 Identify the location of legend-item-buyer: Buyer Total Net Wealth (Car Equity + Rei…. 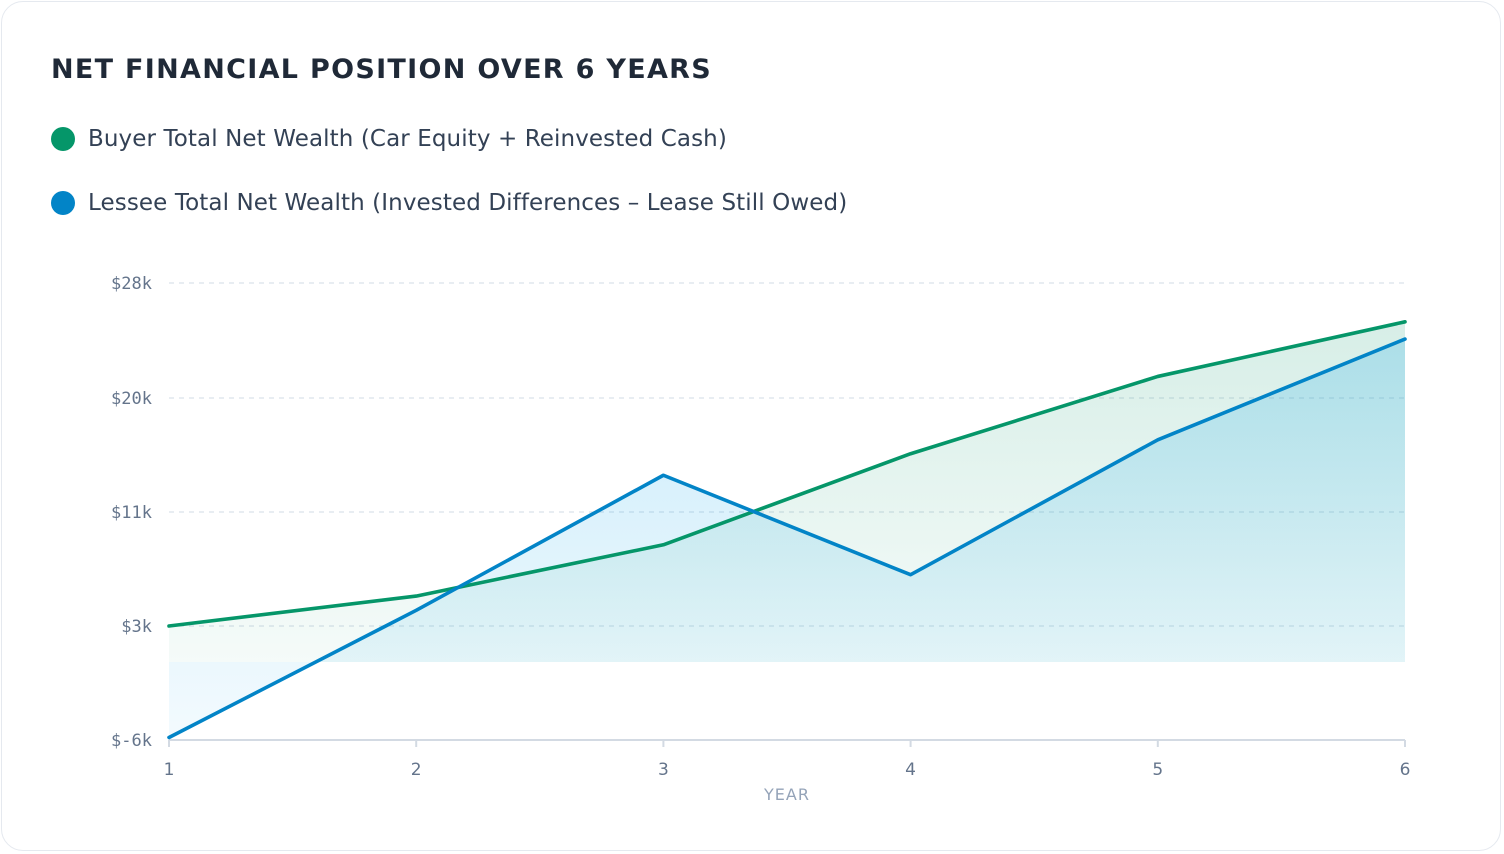
(449, 139).